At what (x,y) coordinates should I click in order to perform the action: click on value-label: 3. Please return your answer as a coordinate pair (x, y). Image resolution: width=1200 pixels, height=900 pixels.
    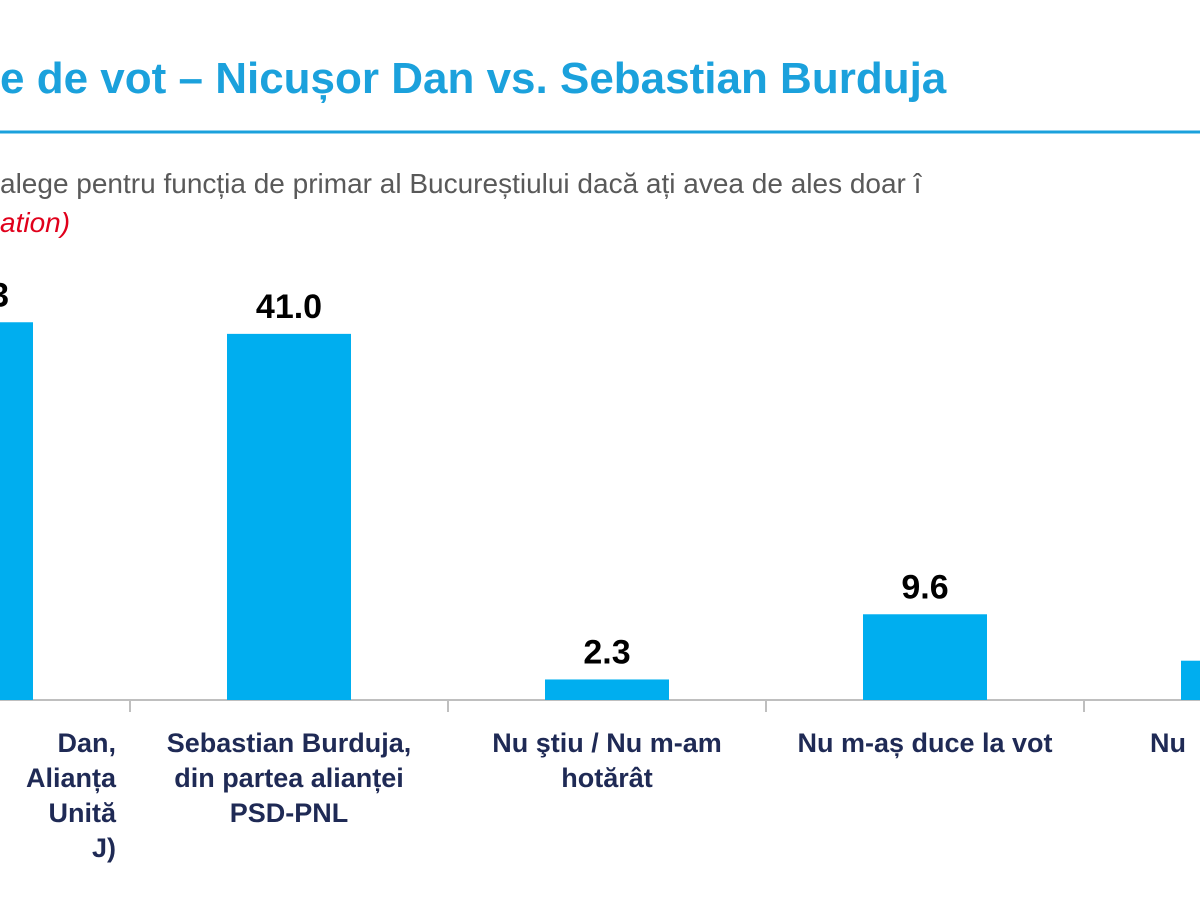
    Looking at the image, I should click on (4, 295).